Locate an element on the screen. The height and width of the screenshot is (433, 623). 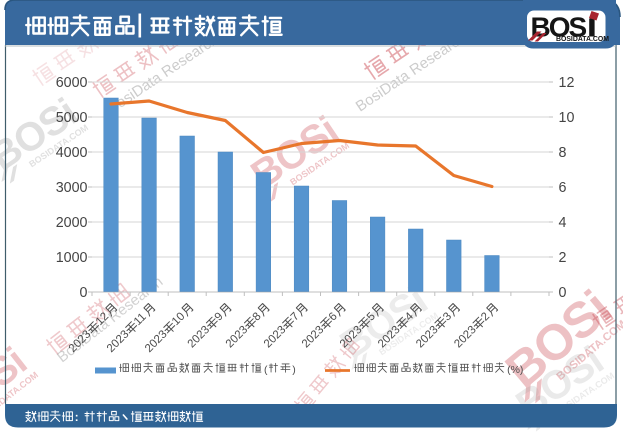
svg-text: 4000 is located at coordinates (72, 153).